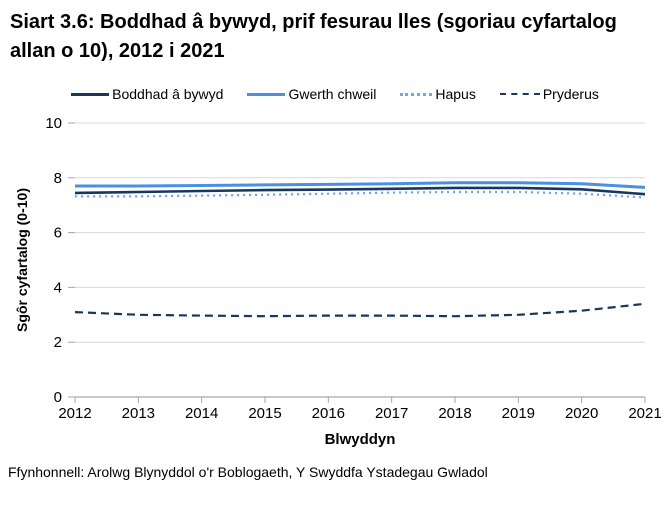  I want to click on legend-label: Hapus, so click(455, 94).